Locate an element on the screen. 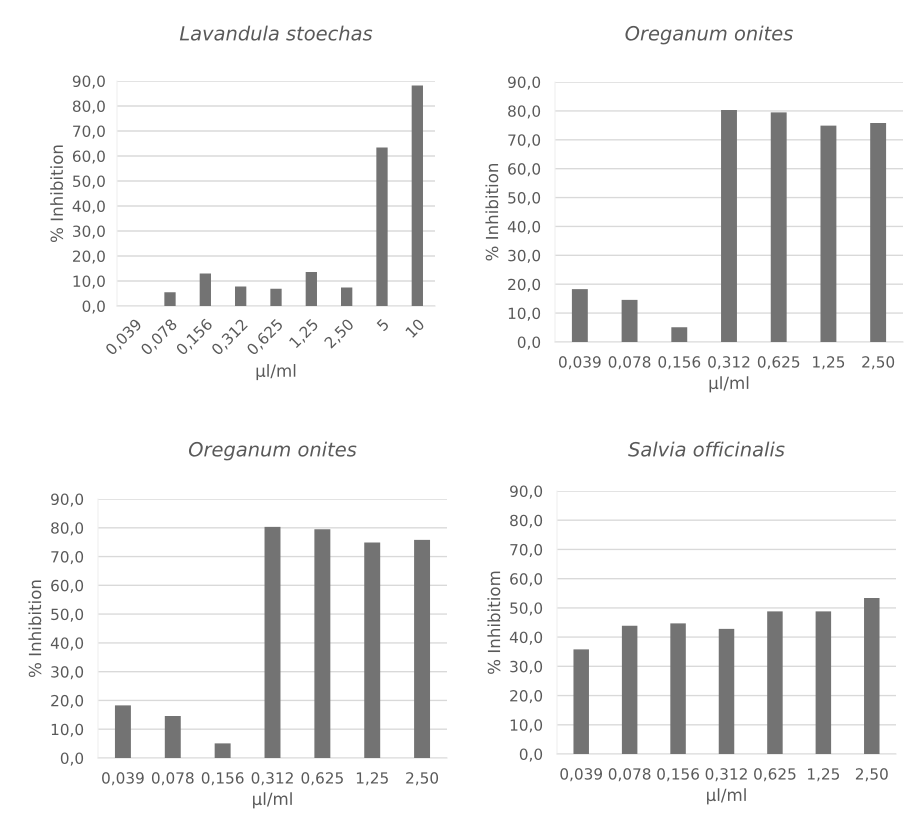 The image size is (905, 835). y-axis-title: % Inhibitiom is located at coordinates (493, 623).